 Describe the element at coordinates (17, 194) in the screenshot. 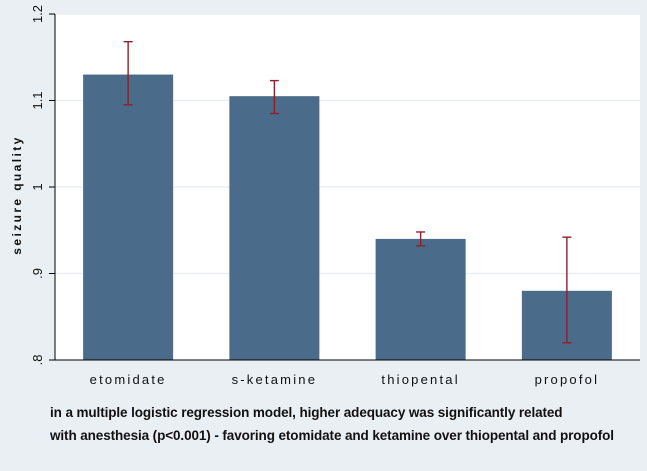

I see `y-axis-label: seizure quality` at that location.